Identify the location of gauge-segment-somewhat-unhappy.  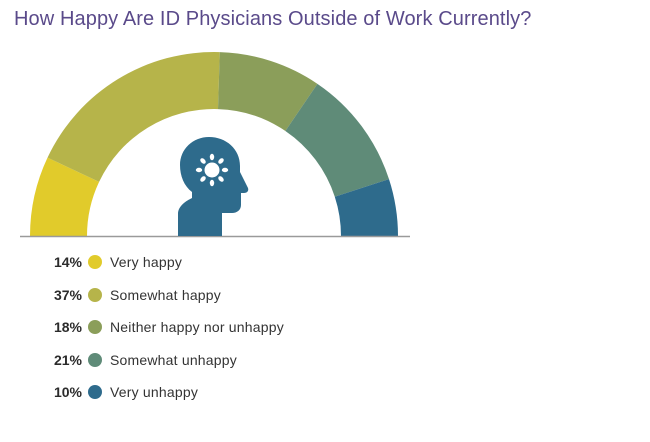
(337, 140).